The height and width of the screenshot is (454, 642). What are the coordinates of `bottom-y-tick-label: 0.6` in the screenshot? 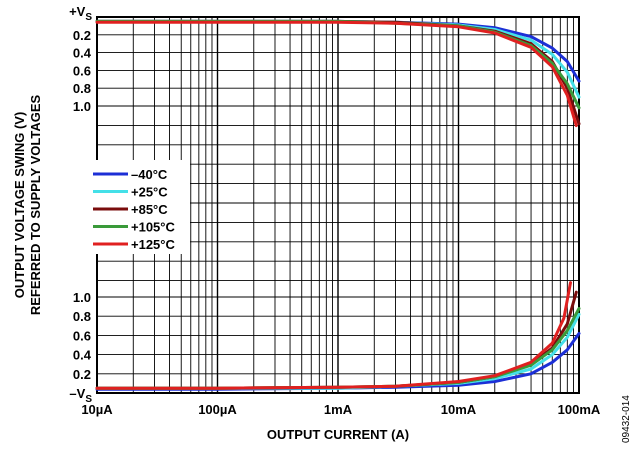 It's located at (82, 335).